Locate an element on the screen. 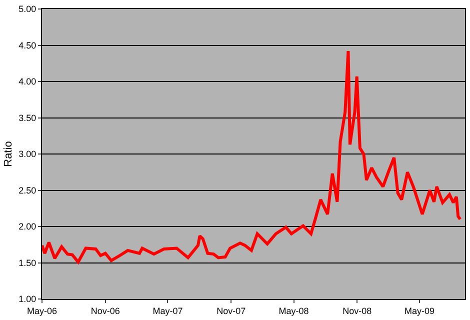 The width and height of the screenshot is (470, 320). y-tick-label: 3.00 is located at coordinates (27, 154).